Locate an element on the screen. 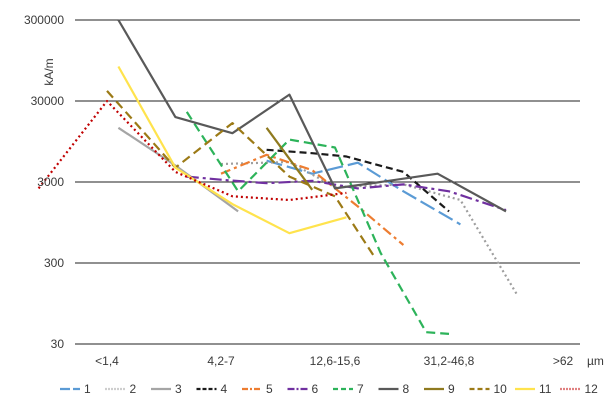 The height and width of the screenshot is (399, 610). legend-label-1: 1 is located at coordinates (87, 389).